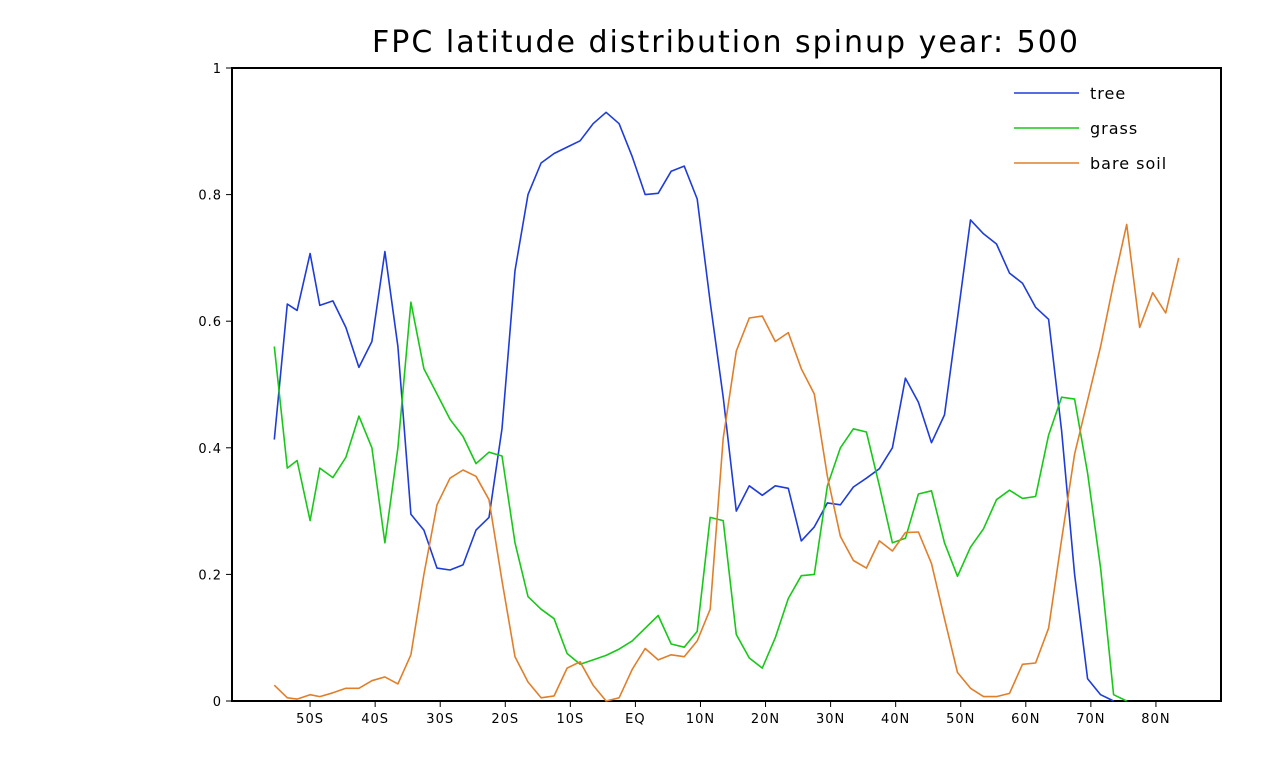  I want to click on x-tick-label: 30N, so click(830, 719).